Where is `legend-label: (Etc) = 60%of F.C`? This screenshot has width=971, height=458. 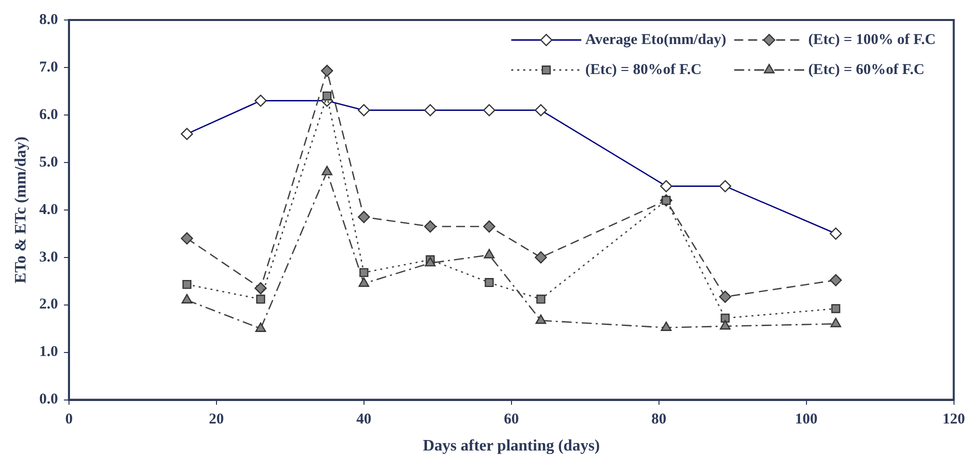
legend-label: (Etc) = 60%of F.C is located at coordinates (866, 70).